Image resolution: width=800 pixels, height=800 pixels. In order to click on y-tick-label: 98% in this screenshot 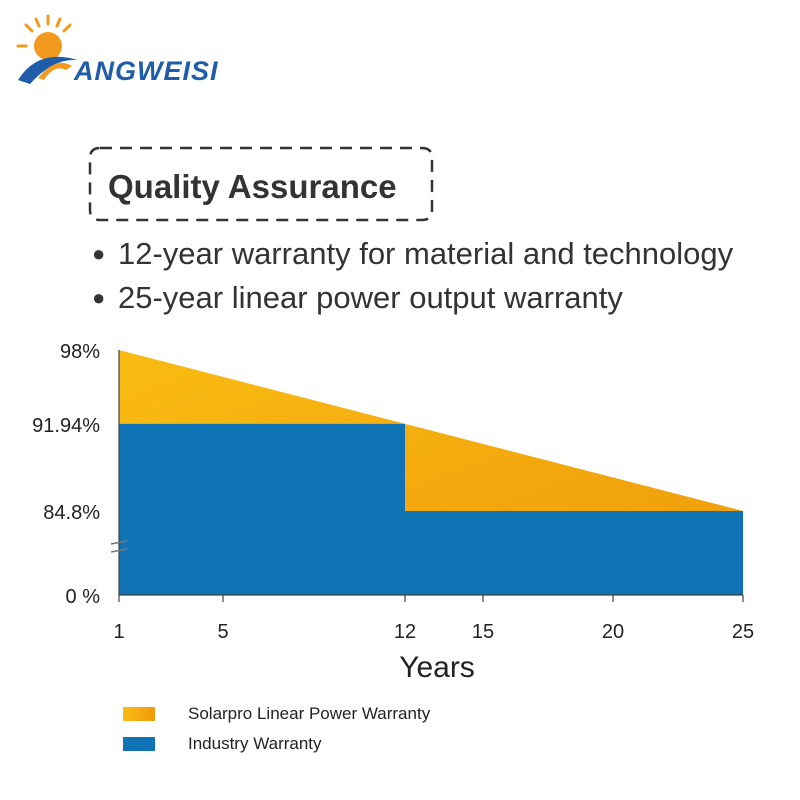, I will do `click(80, 352)`.